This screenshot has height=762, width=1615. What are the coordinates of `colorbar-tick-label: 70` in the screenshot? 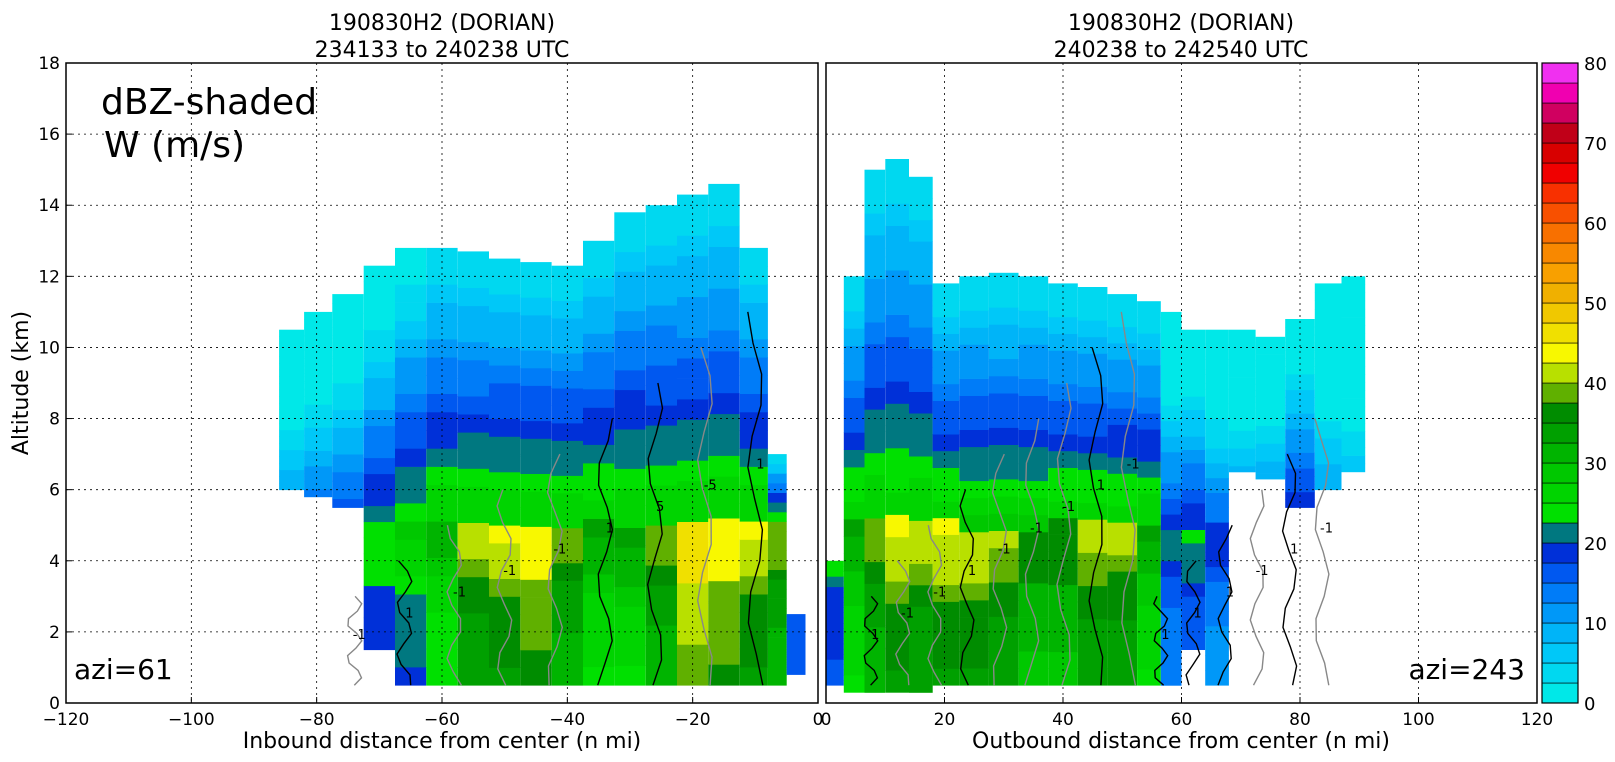 It's located at (1595, 144).